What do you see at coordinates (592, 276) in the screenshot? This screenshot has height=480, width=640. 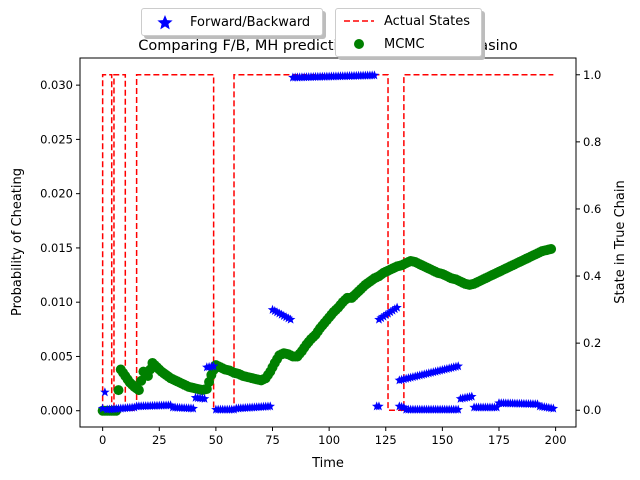 I see `y-right-tick-label: 0.4` at bounding box center [592, 276].